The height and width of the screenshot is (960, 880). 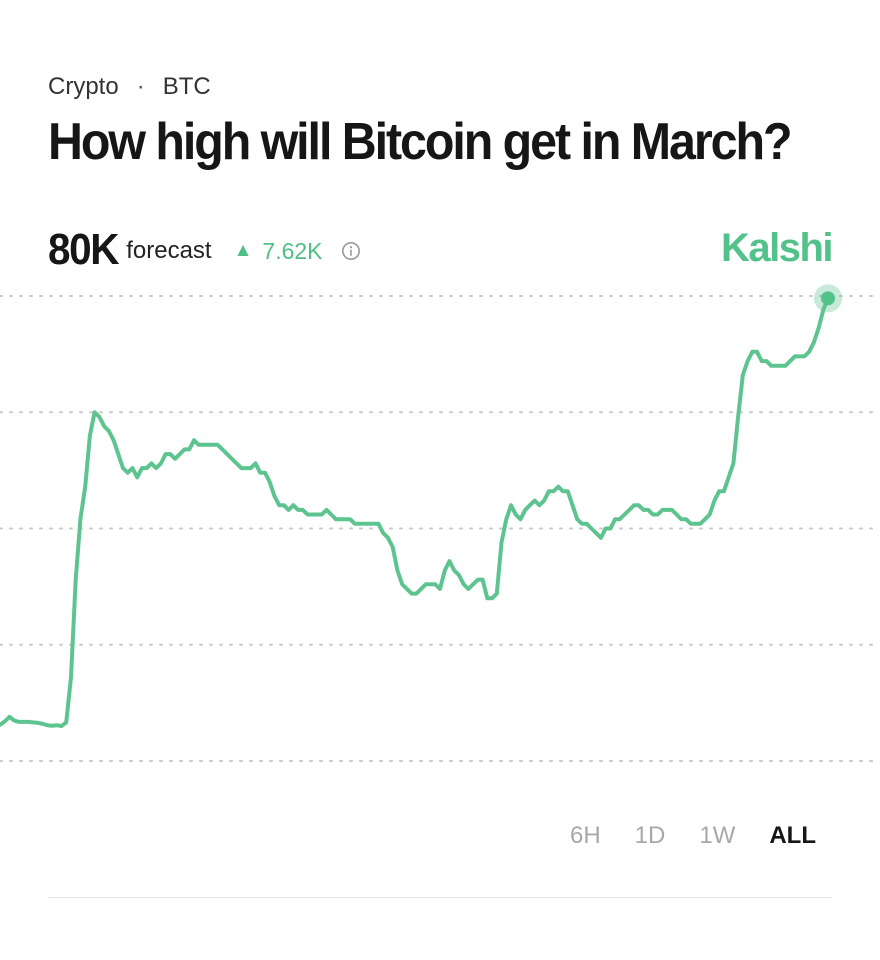 What do you see at coordinates (777, 248) in the screenshot?
I see `kalshi-logo: Kalshi` at bounding box center [777, 248].